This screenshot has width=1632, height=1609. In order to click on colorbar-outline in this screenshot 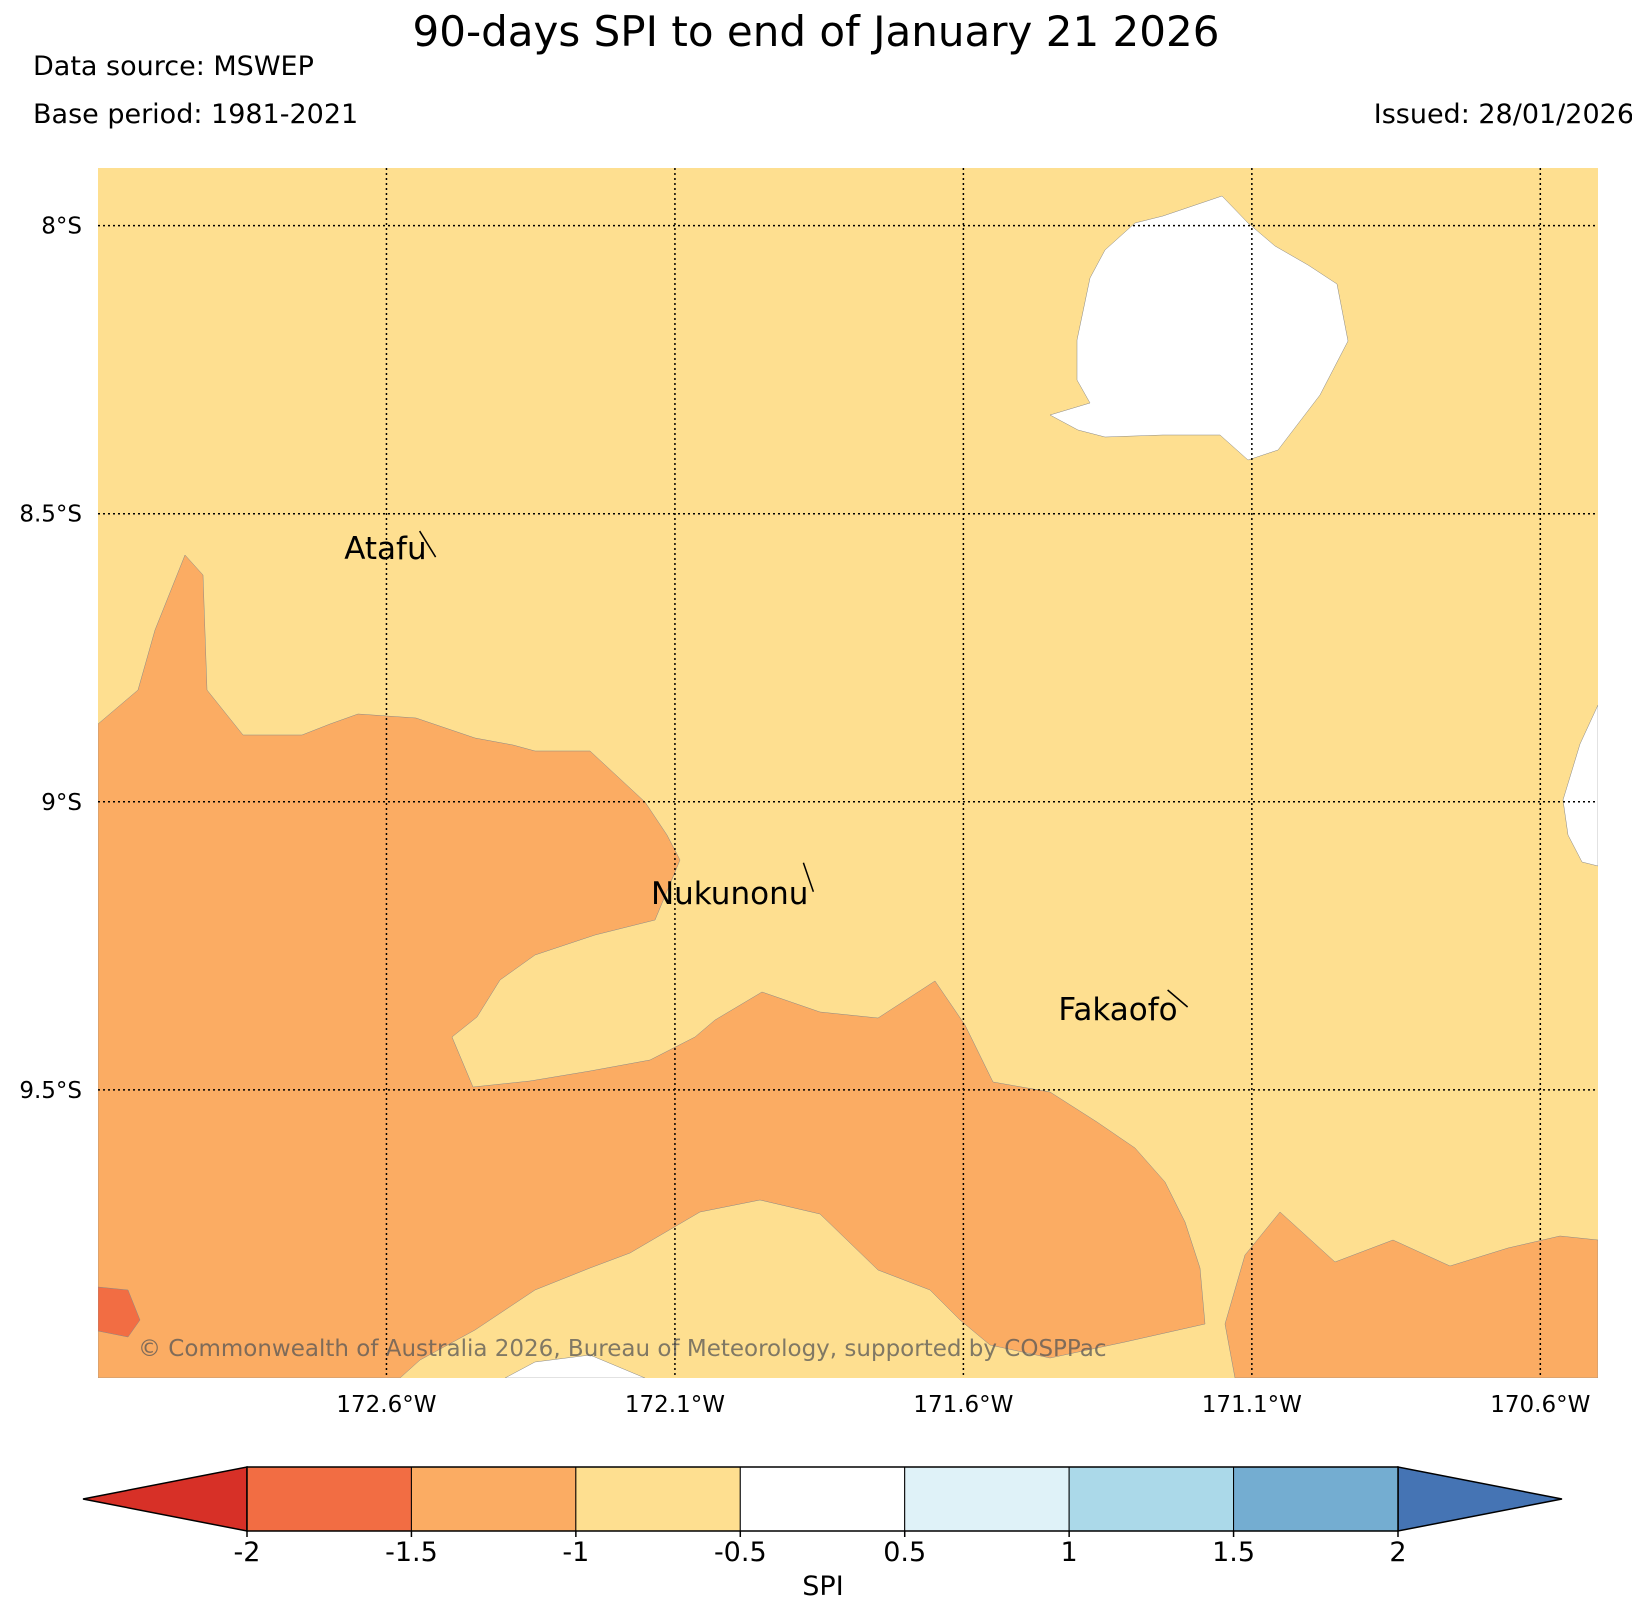, I will do `click(822, 1499)`.